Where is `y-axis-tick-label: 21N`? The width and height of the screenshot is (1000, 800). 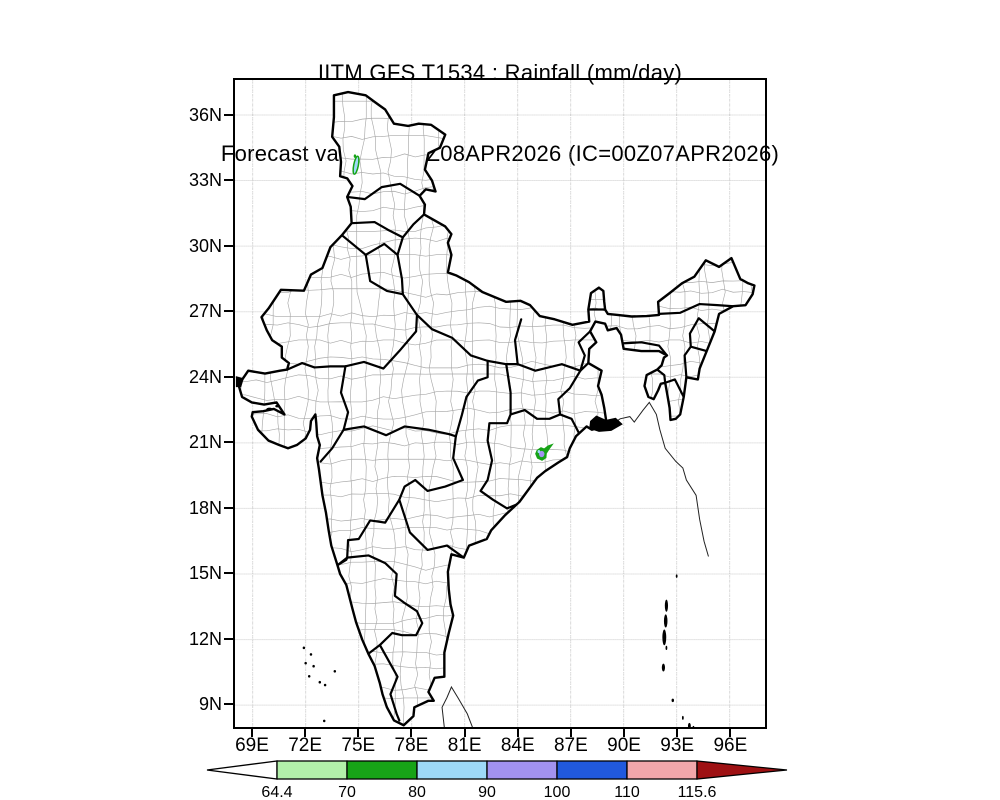
y-axis-tick-label: 21N is located at coordinates (205, 442).